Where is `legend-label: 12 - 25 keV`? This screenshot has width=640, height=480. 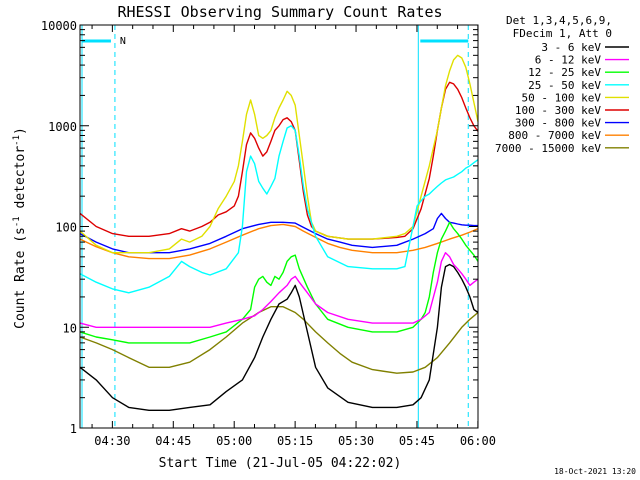 legend-label: 12 - 25 keV is located at coordinates (564, 72).